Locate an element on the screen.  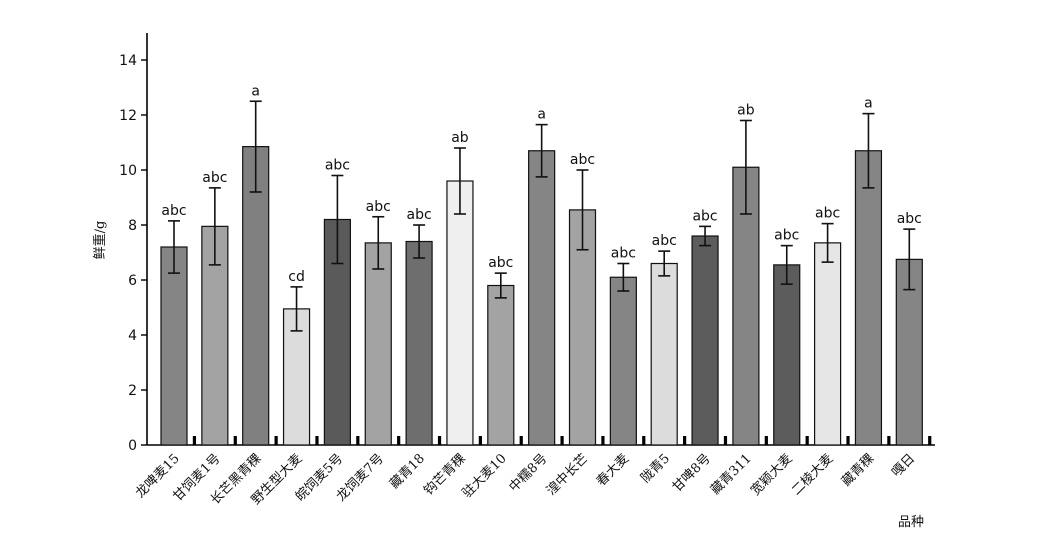
y-tick-label: 8 is located at coordinates (132, 226).